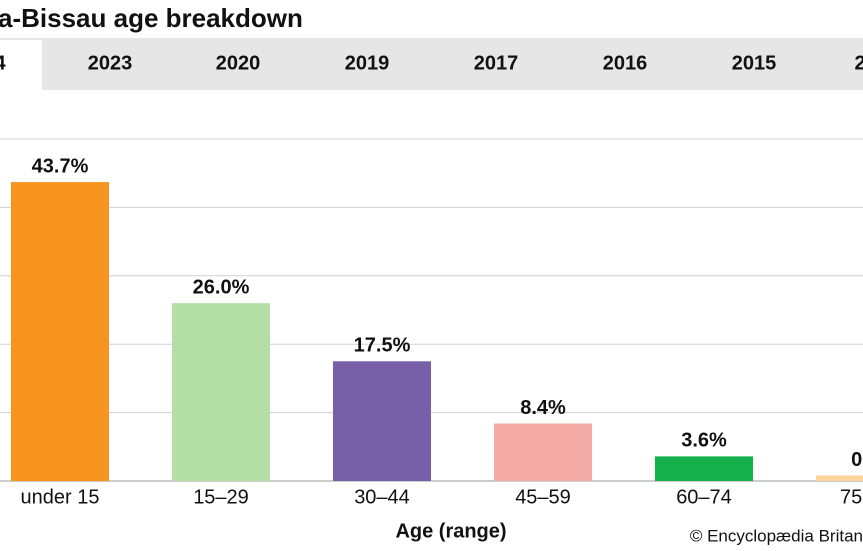 Image resolution: width=863 pixels, height=551 pixels. I want to click on tab: 2017, so click(496, 63).